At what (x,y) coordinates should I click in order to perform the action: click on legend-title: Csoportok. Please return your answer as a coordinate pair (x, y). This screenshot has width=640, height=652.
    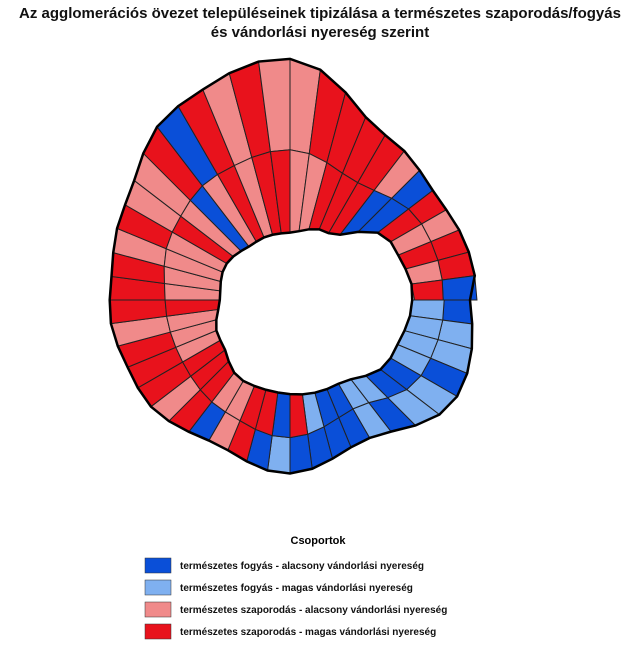
    Looking at the image, I should click on (319, 541).